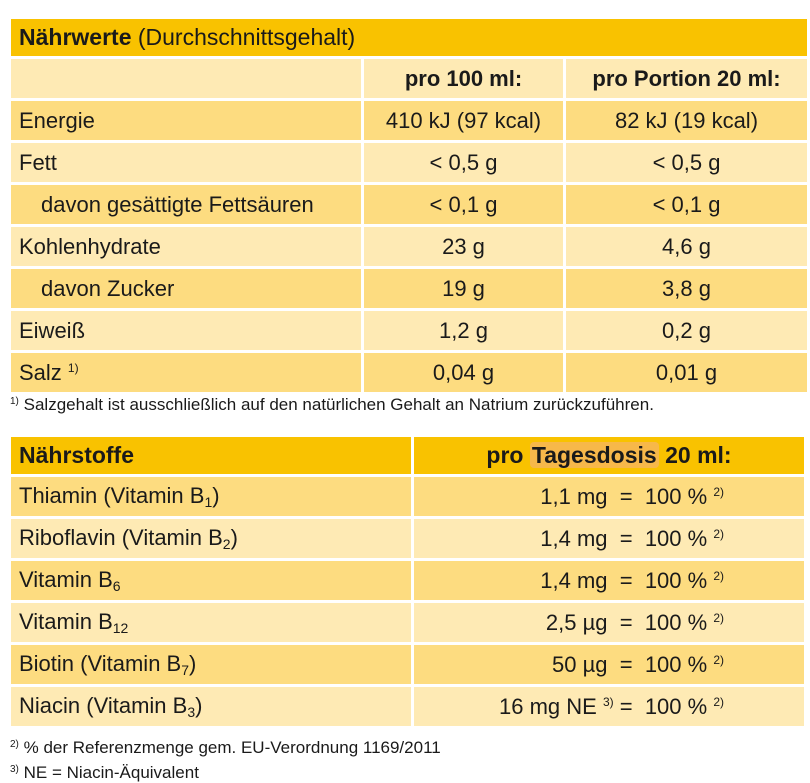 The width and height of the screenshot is (810, 783). I want to click on label-text: Niacin (Vitamin B, so click(103, 705).